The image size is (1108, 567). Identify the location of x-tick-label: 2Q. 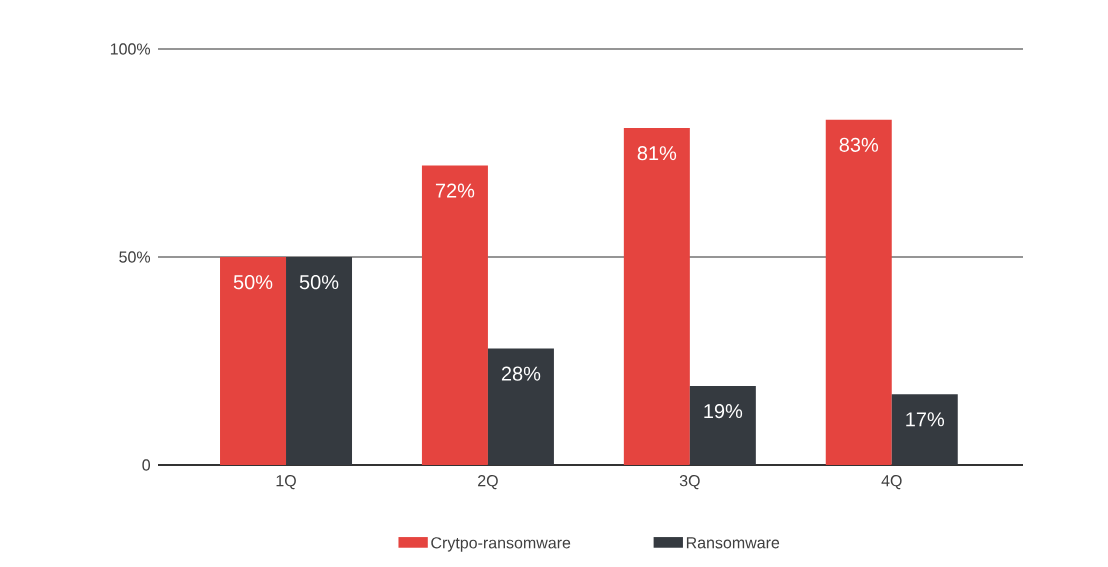
(488, 482).